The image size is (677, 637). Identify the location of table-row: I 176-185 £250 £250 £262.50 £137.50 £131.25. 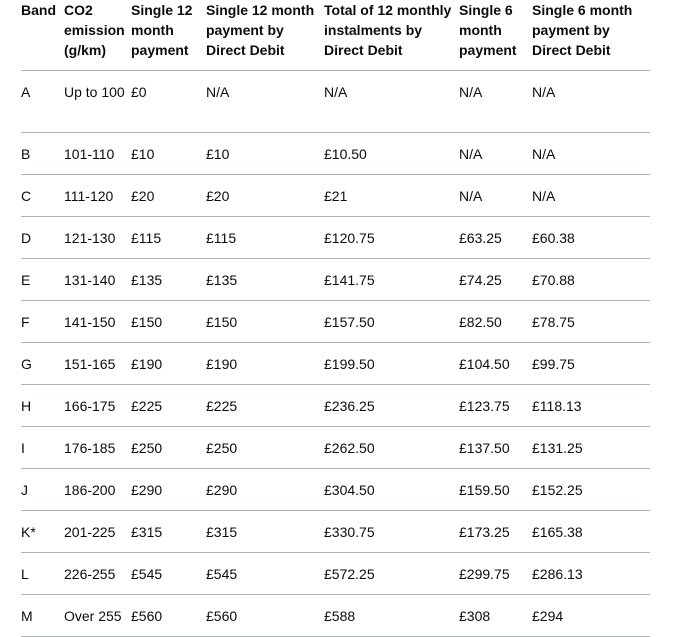
(335, 447).